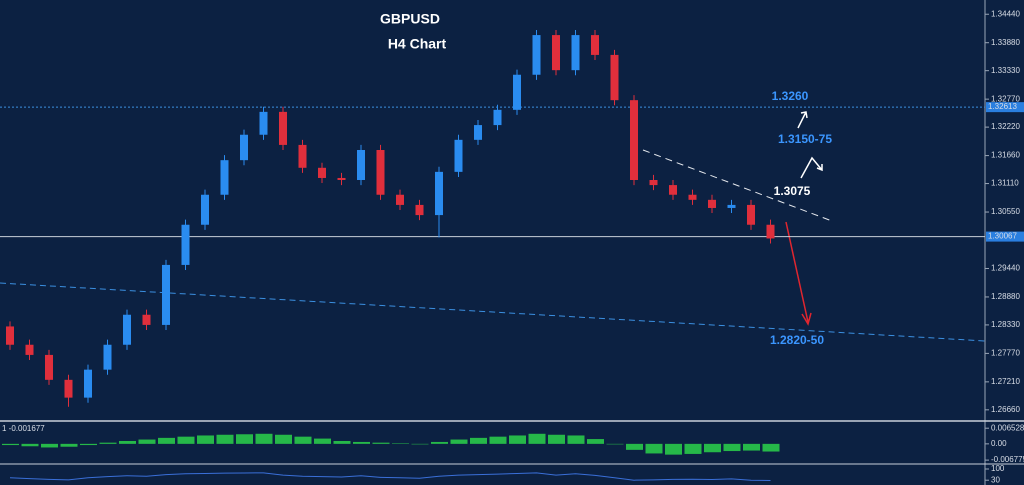 This screenshot has height=485, width=1024. Describe the element at coordinates (1005, 296) in the screenshot. I see `y-tick-label: 1.28880` at that location.